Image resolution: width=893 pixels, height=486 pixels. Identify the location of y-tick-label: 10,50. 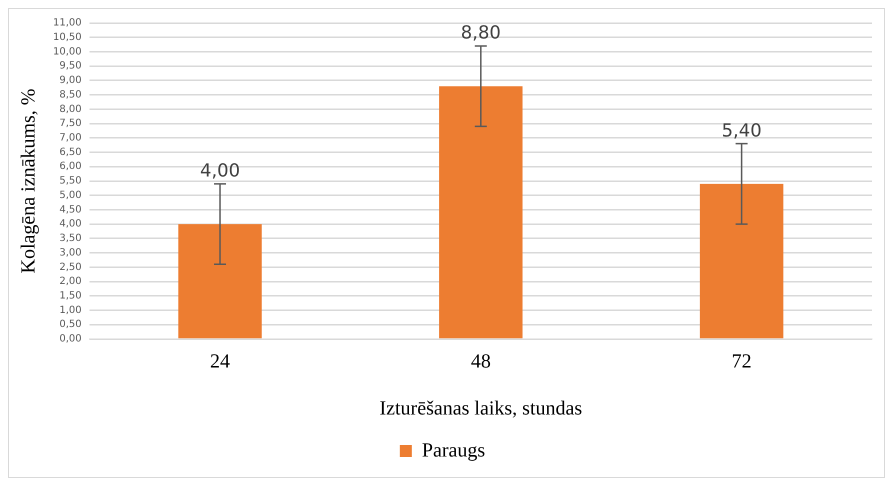
(67, 37).